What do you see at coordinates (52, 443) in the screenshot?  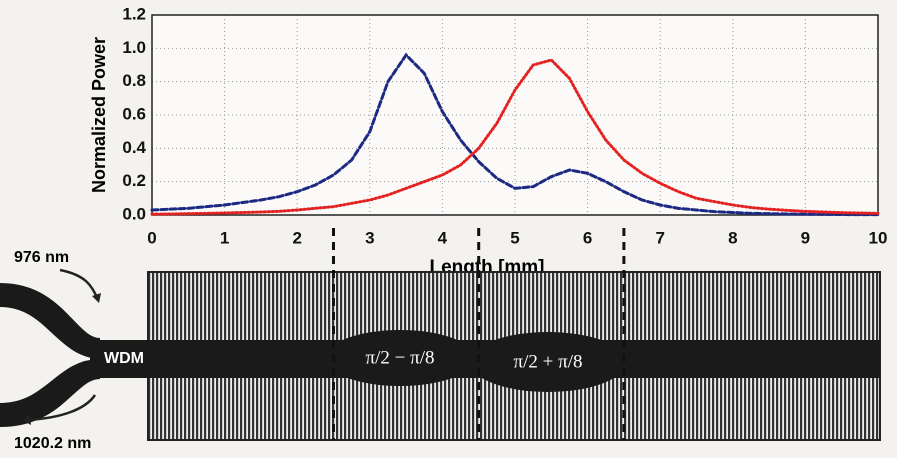 I see `output-wavelength: 1020.2 nm` at bounding box center [52, 443].